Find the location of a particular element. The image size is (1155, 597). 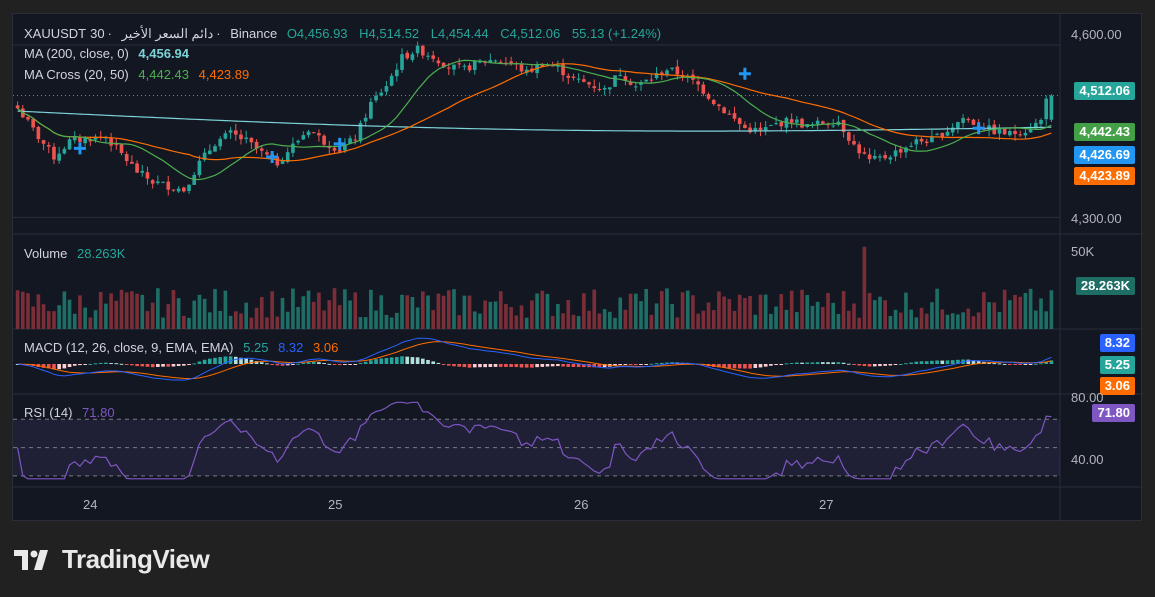

ma-fast-tag: 4,442.43 is located at coordinates (1104, 132).